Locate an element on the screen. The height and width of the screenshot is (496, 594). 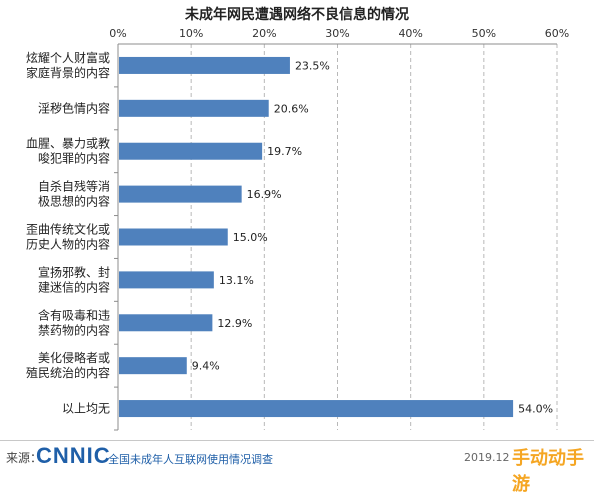
chart-title: 未成年网民遭遇网络不良信息的情况 is located at coordinates (297, 14).